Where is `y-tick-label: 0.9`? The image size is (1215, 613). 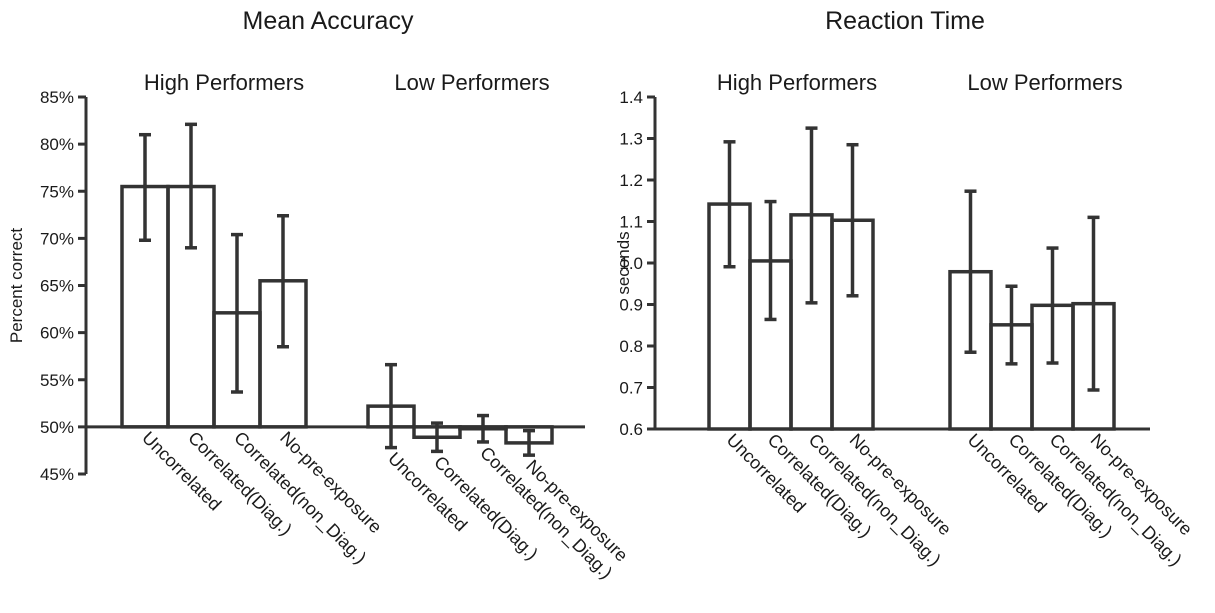
y-tick-label: 0.9 is located at coordinates (631, 305).